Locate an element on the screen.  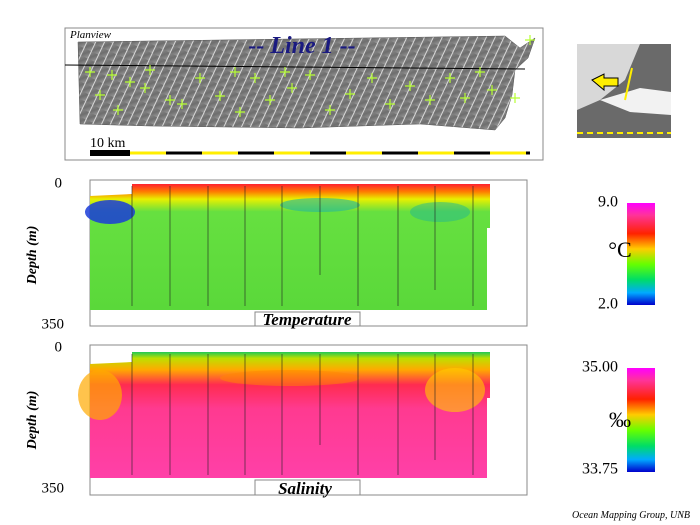
inset-track is located at coordinates (628, 84).